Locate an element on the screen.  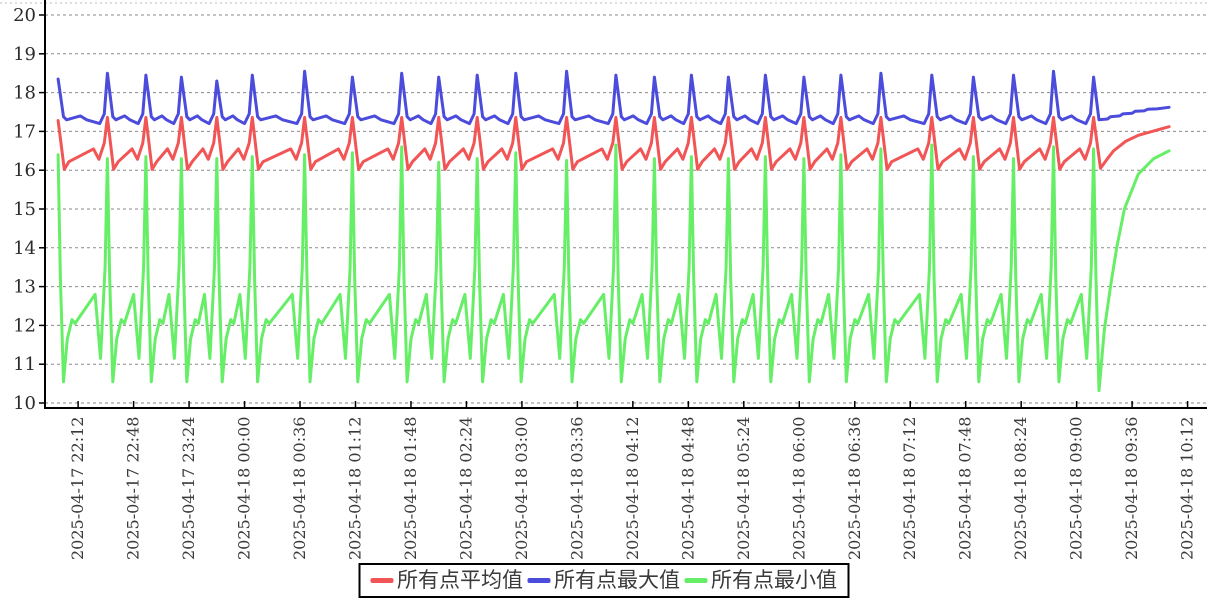
minimum-line-swatch-icon is located at coordinates (695, 580).